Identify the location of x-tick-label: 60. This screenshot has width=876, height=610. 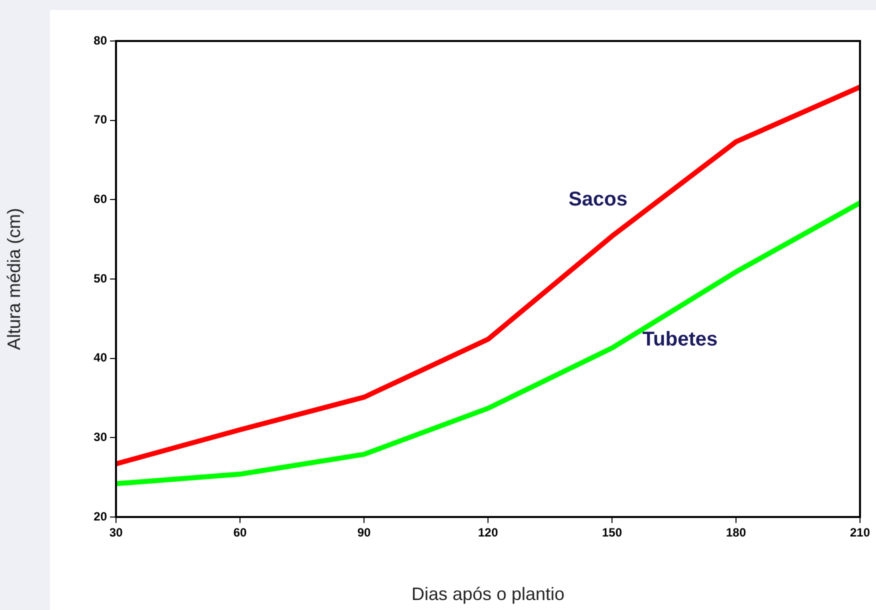
(240, 533).